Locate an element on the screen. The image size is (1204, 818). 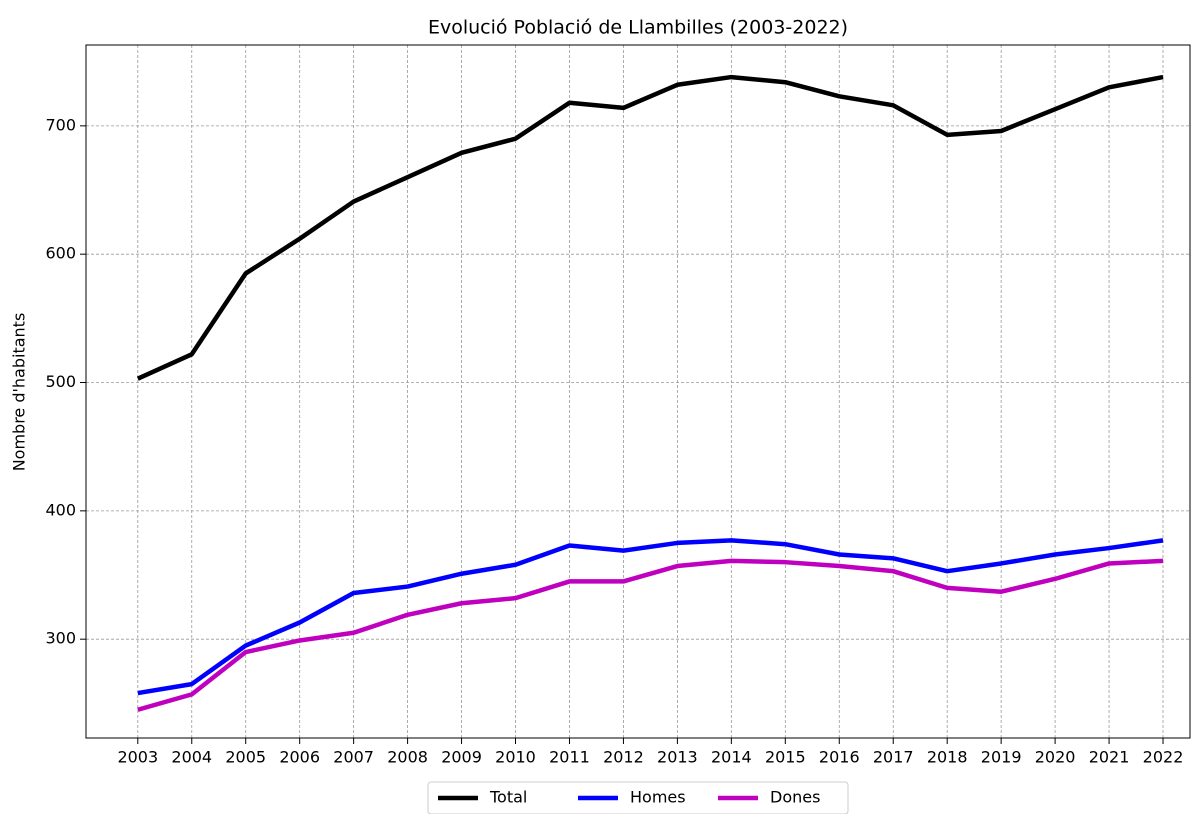
x-tick-label: 2014 is located at coordinates (731, 757).